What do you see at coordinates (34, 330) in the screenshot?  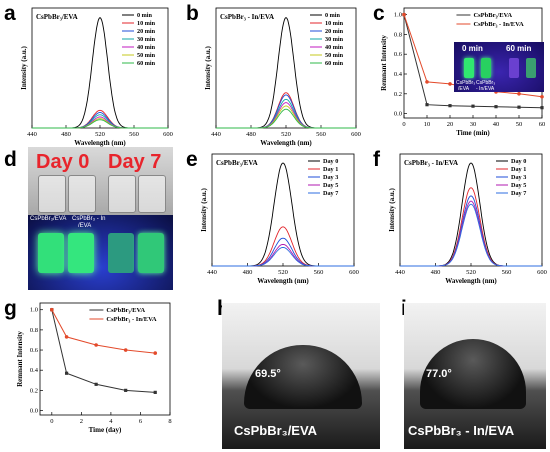 I see `g-ytick-label-4: 0.8` at bounding box center [34, 330].